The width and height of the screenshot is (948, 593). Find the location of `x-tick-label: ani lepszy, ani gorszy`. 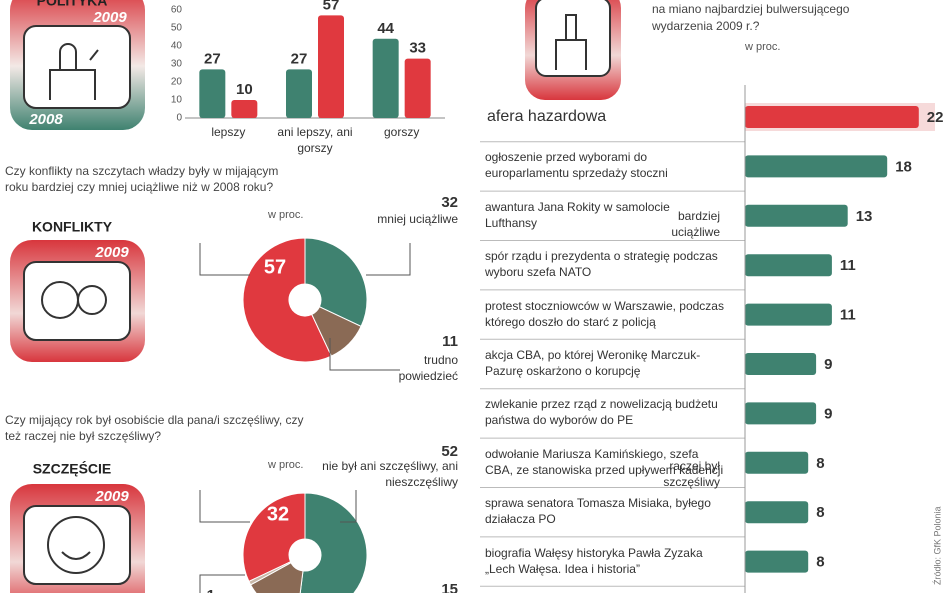

x-tick-label: ani lepszy, ani gorszy is located at coordinates (315, 140).